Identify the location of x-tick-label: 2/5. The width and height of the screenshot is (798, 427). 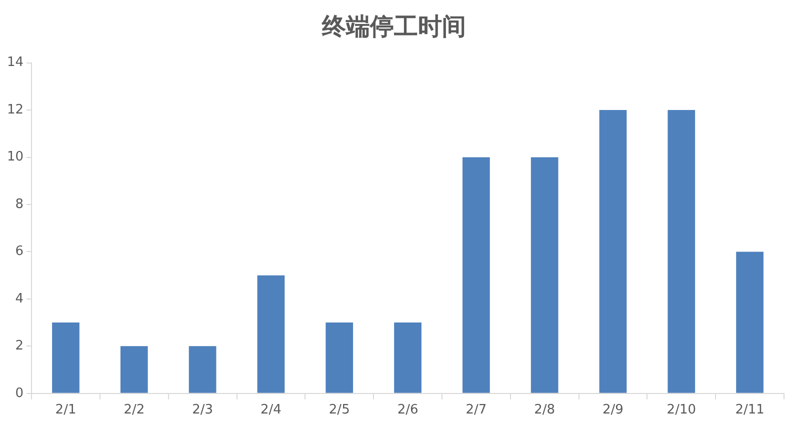
(339, 410).